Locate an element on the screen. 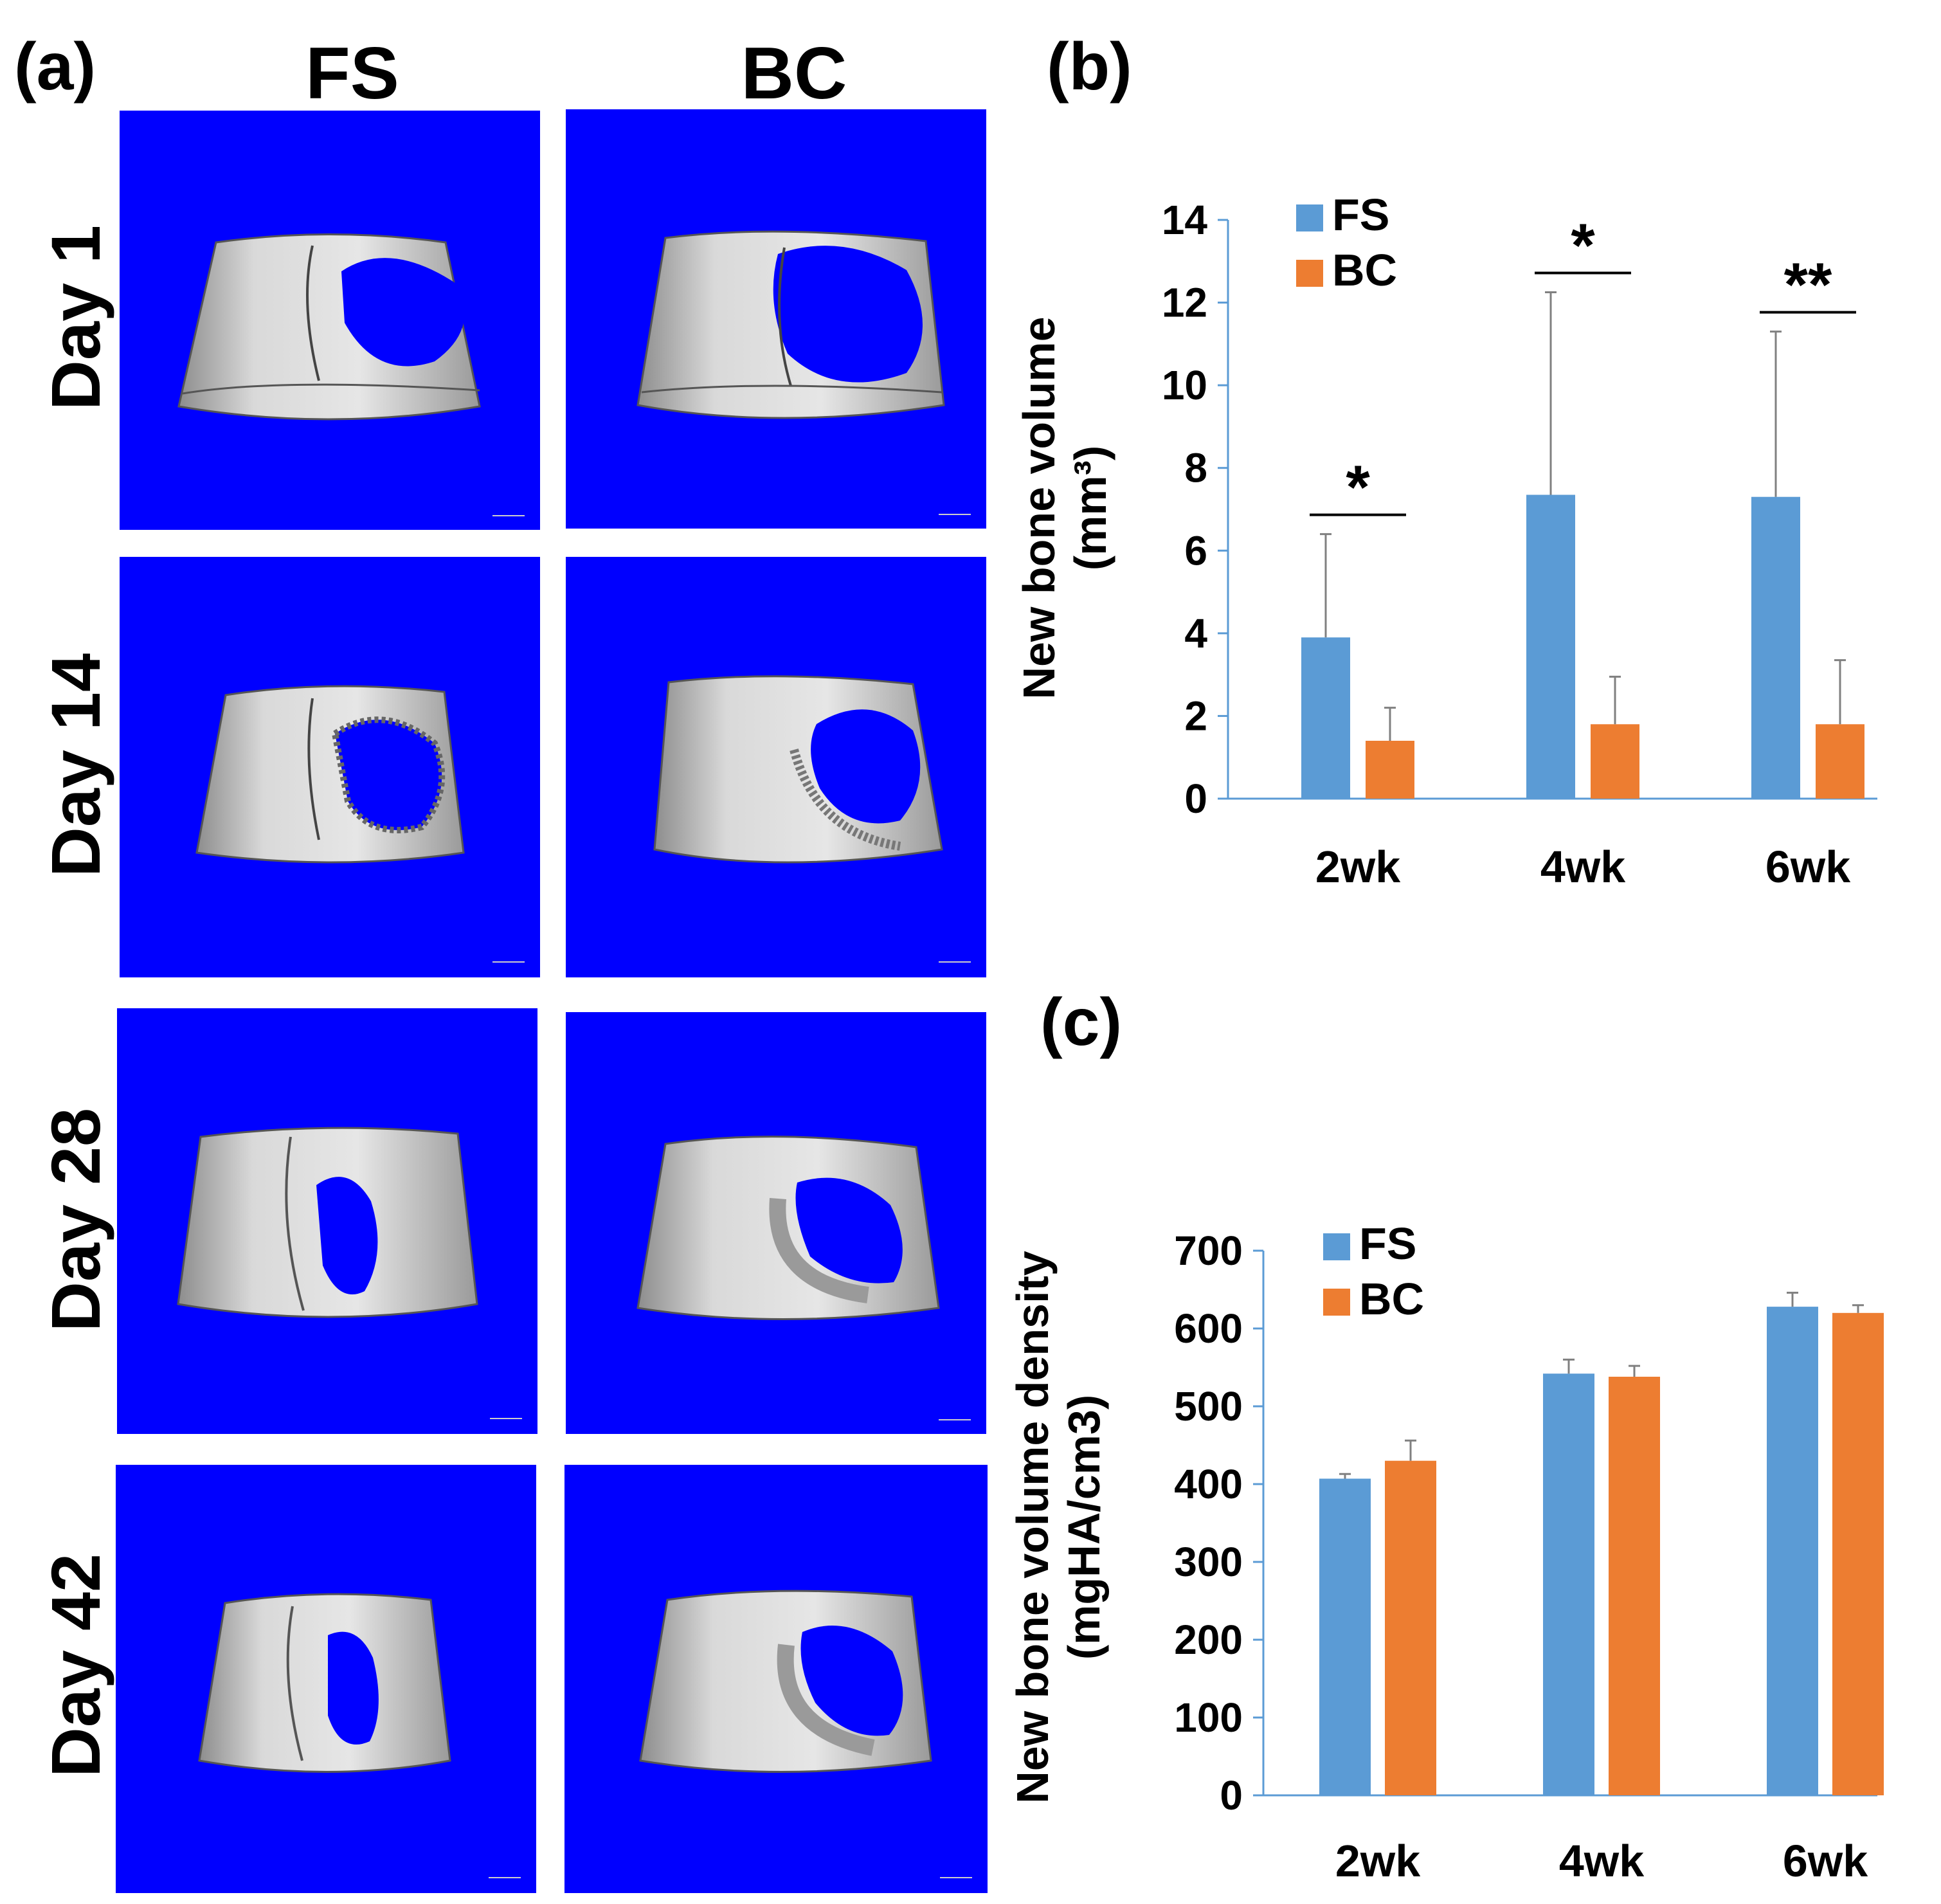  y-tick-label: 6 is located at coordinates (1195, 550).